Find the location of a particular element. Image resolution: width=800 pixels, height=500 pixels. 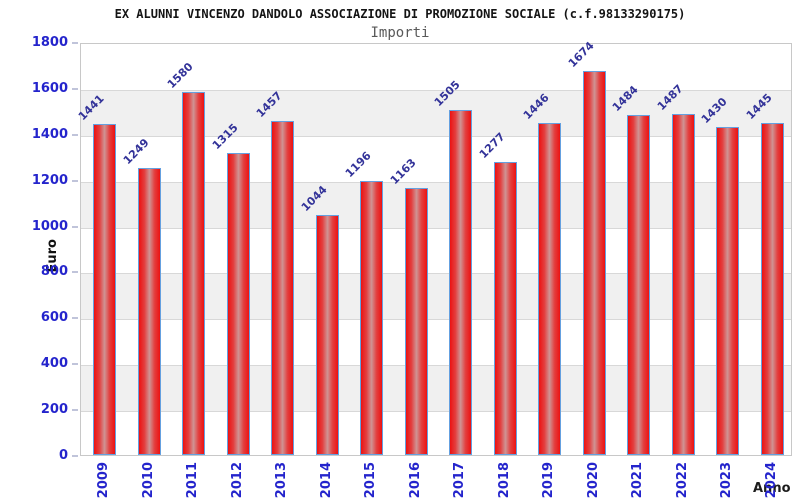

x-tick-label-2023: 2023 is located at coordinates (726, 480).